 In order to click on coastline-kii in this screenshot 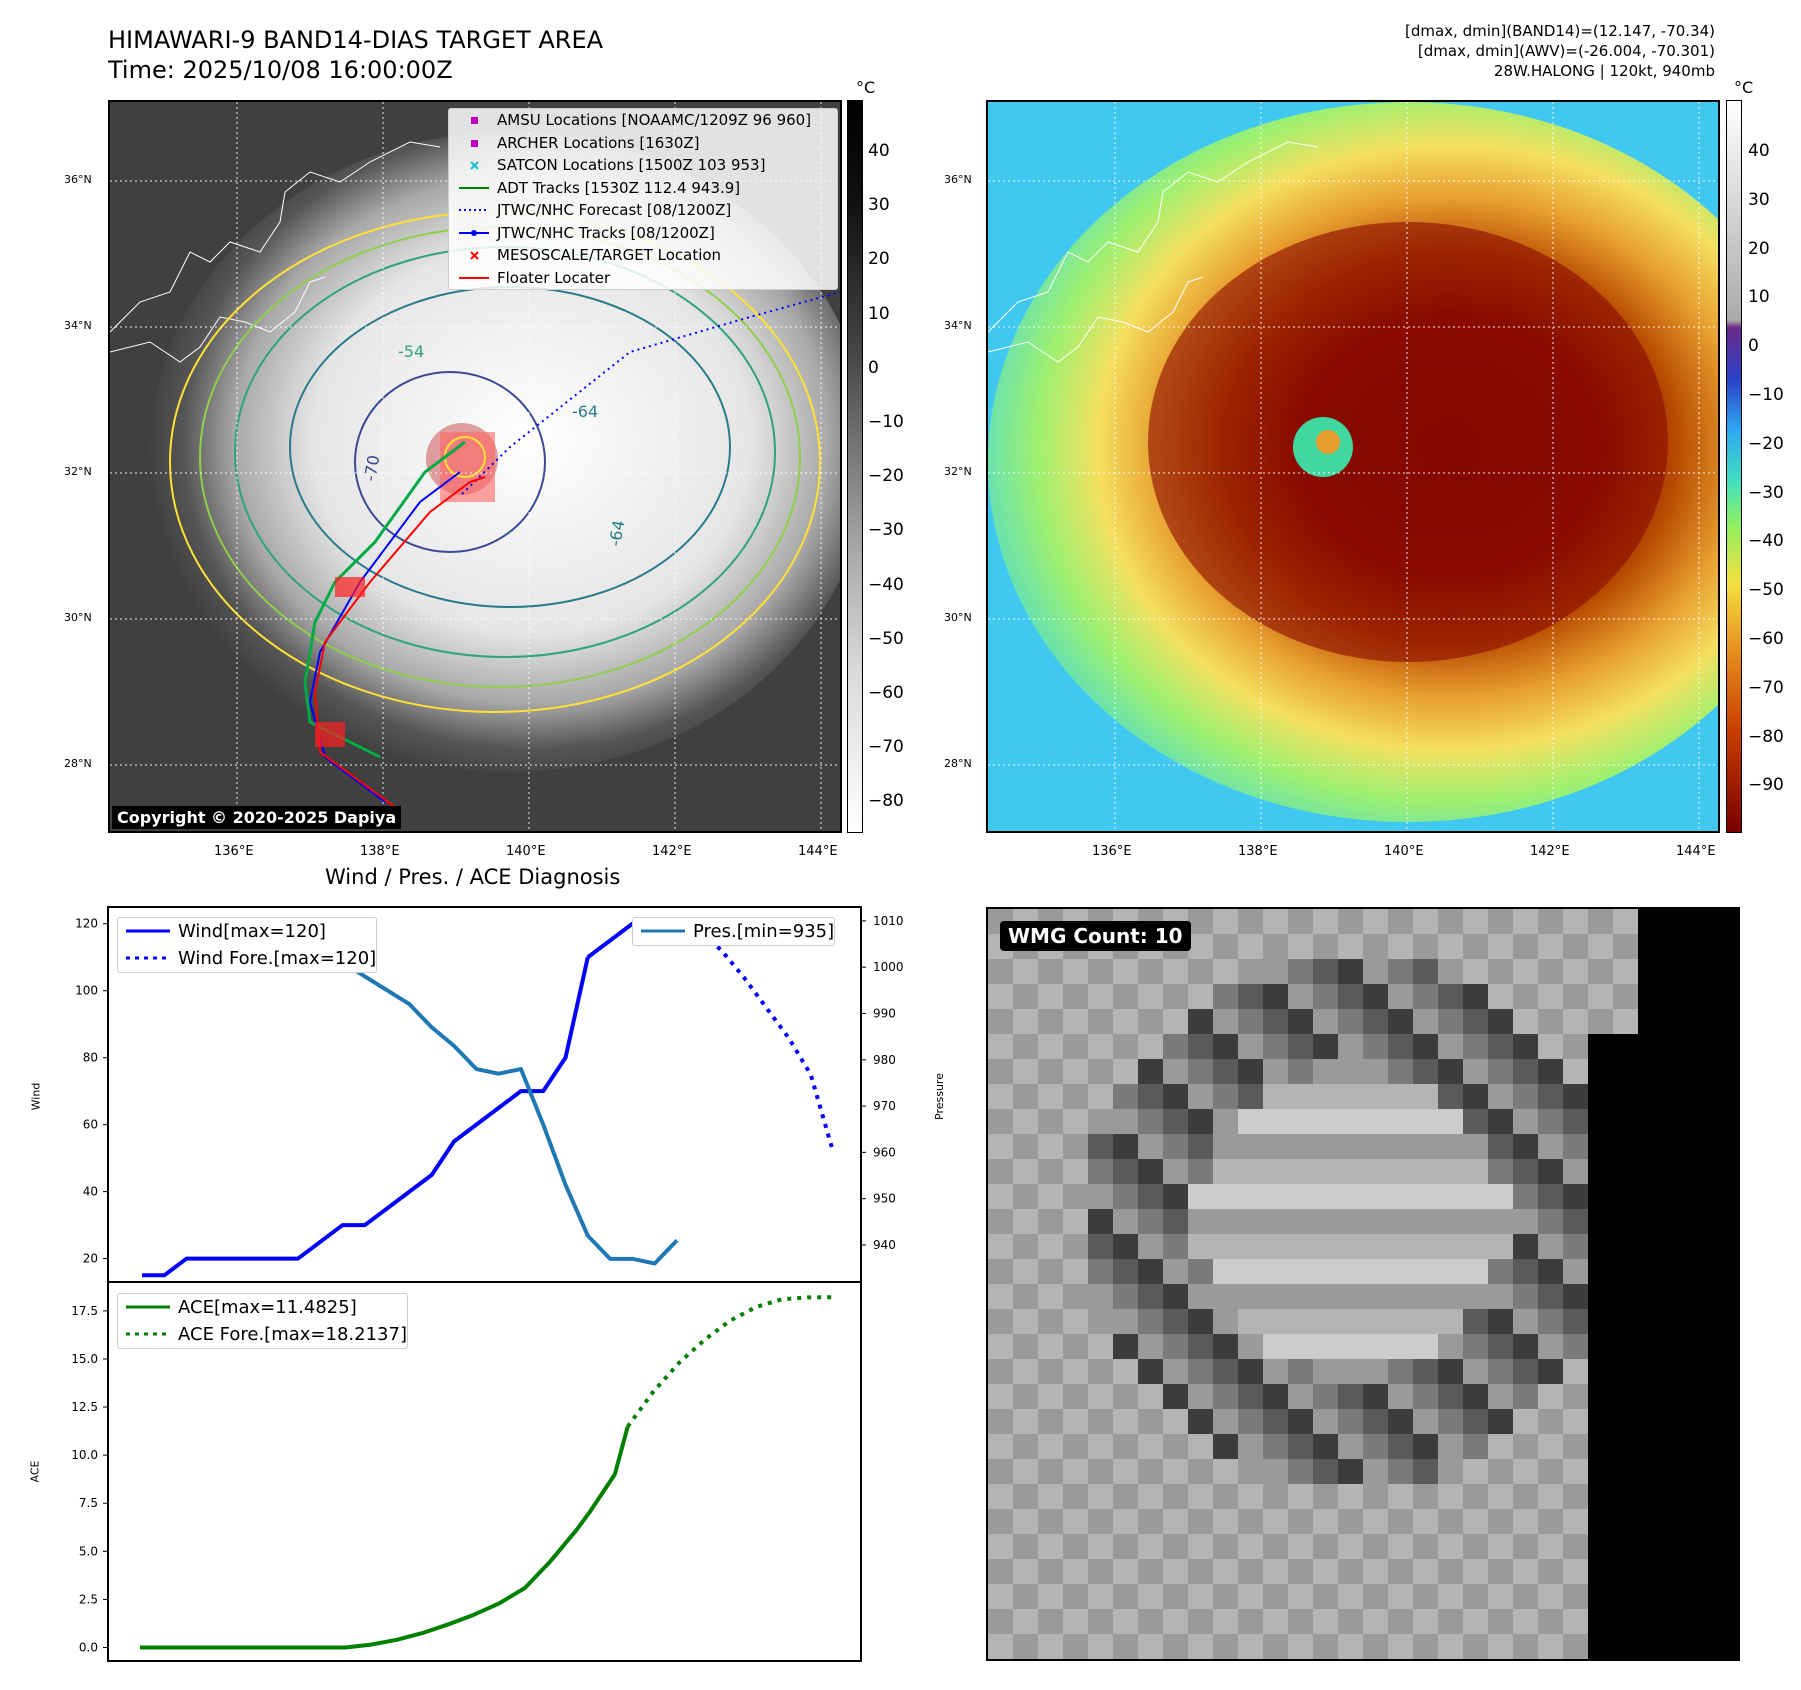, I will do `click(218, 319)`.